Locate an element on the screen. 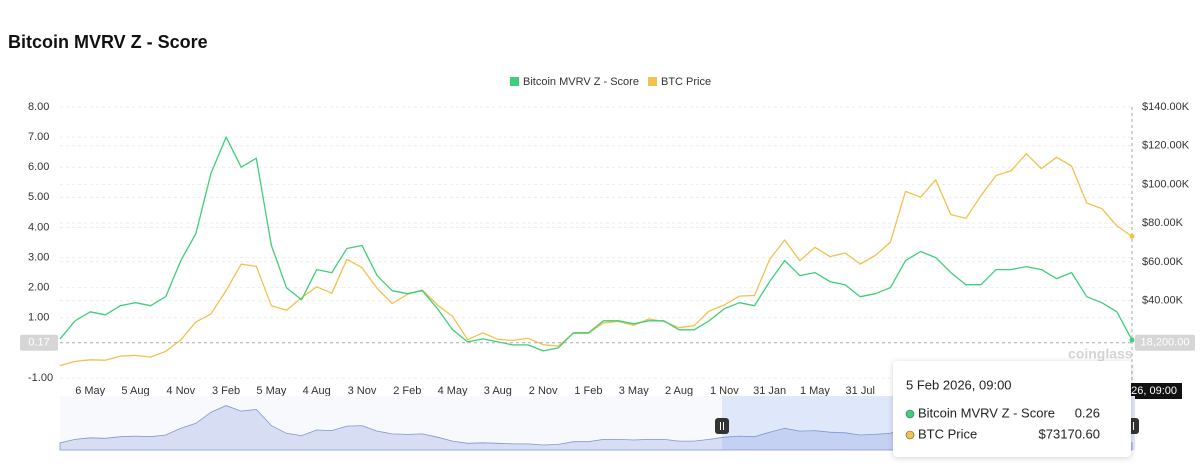  y-tick-label: 8.00 is located at coordinates (38, 107).